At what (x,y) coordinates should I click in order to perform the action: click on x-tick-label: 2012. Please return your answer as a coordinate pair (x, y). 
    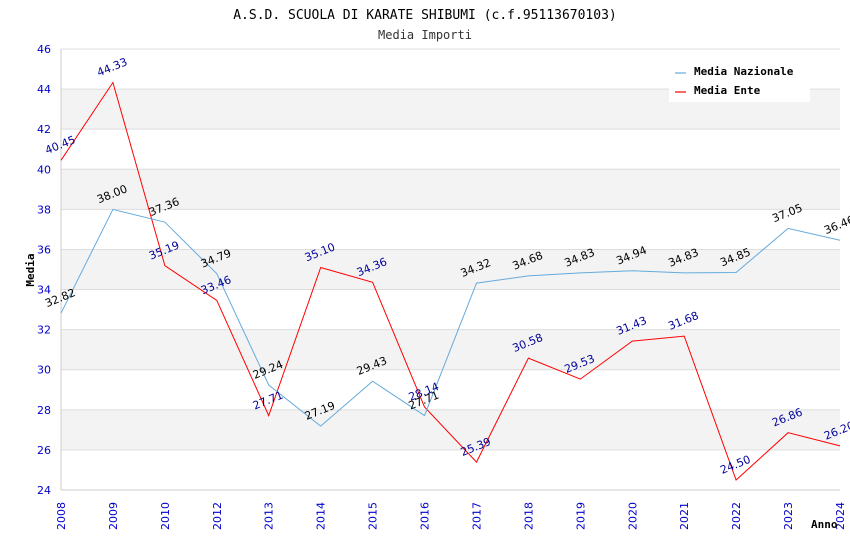
    Looking at the image, I should click on (217, 516).